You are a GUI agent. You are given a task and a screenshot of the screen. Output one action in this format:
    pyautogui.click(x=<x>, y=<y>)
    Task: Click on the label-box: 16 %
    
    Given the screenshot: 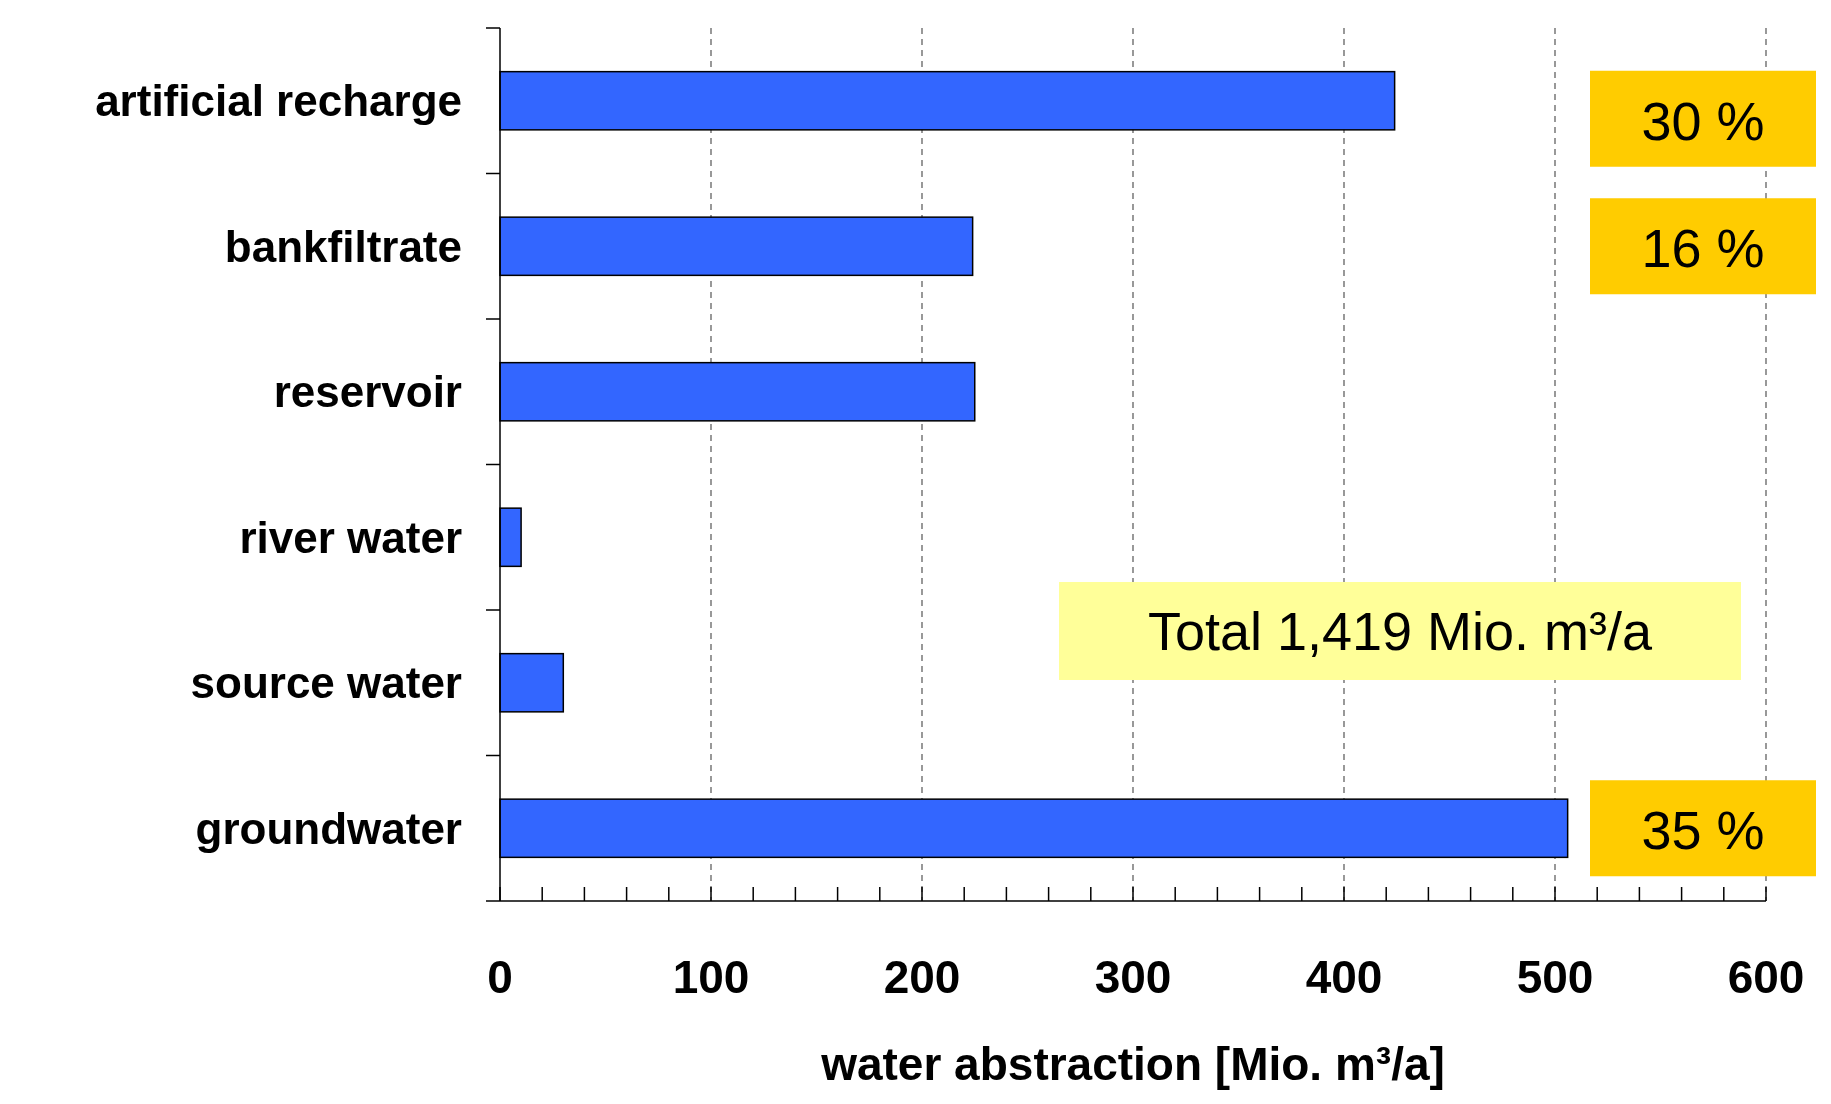 What is the action you would take?
    pyautogui.click(x=1703, y=246)
    